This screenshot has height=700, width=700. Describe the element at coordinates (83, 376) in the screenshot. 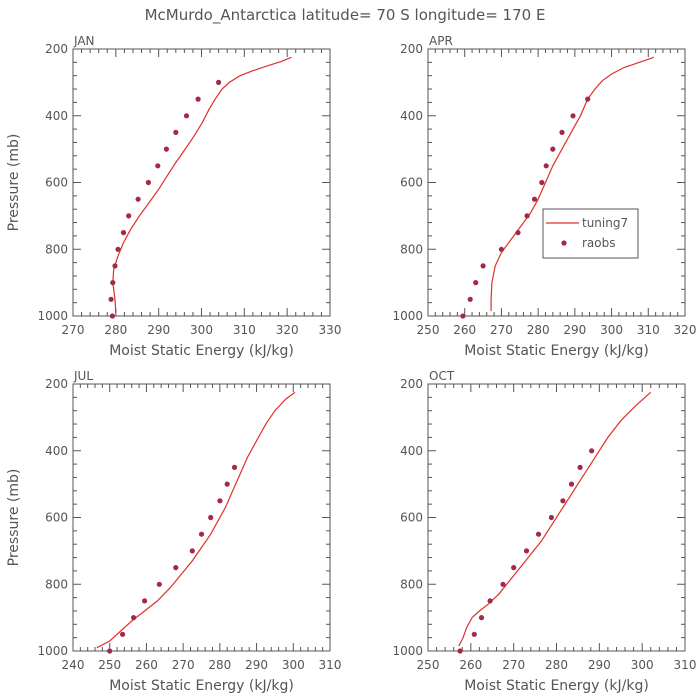

I see `panel-title: JUL` at that location.